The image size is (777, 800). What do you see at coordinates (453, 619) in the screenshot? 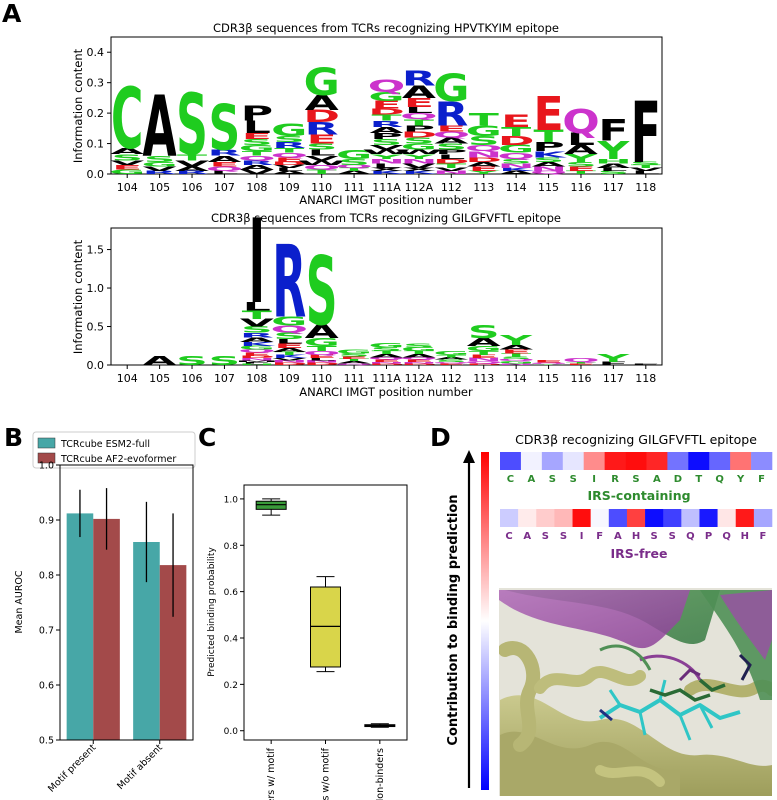
I see `contribution-ylabel: Contribution to binding prediction` at bounding box center [453, 619].